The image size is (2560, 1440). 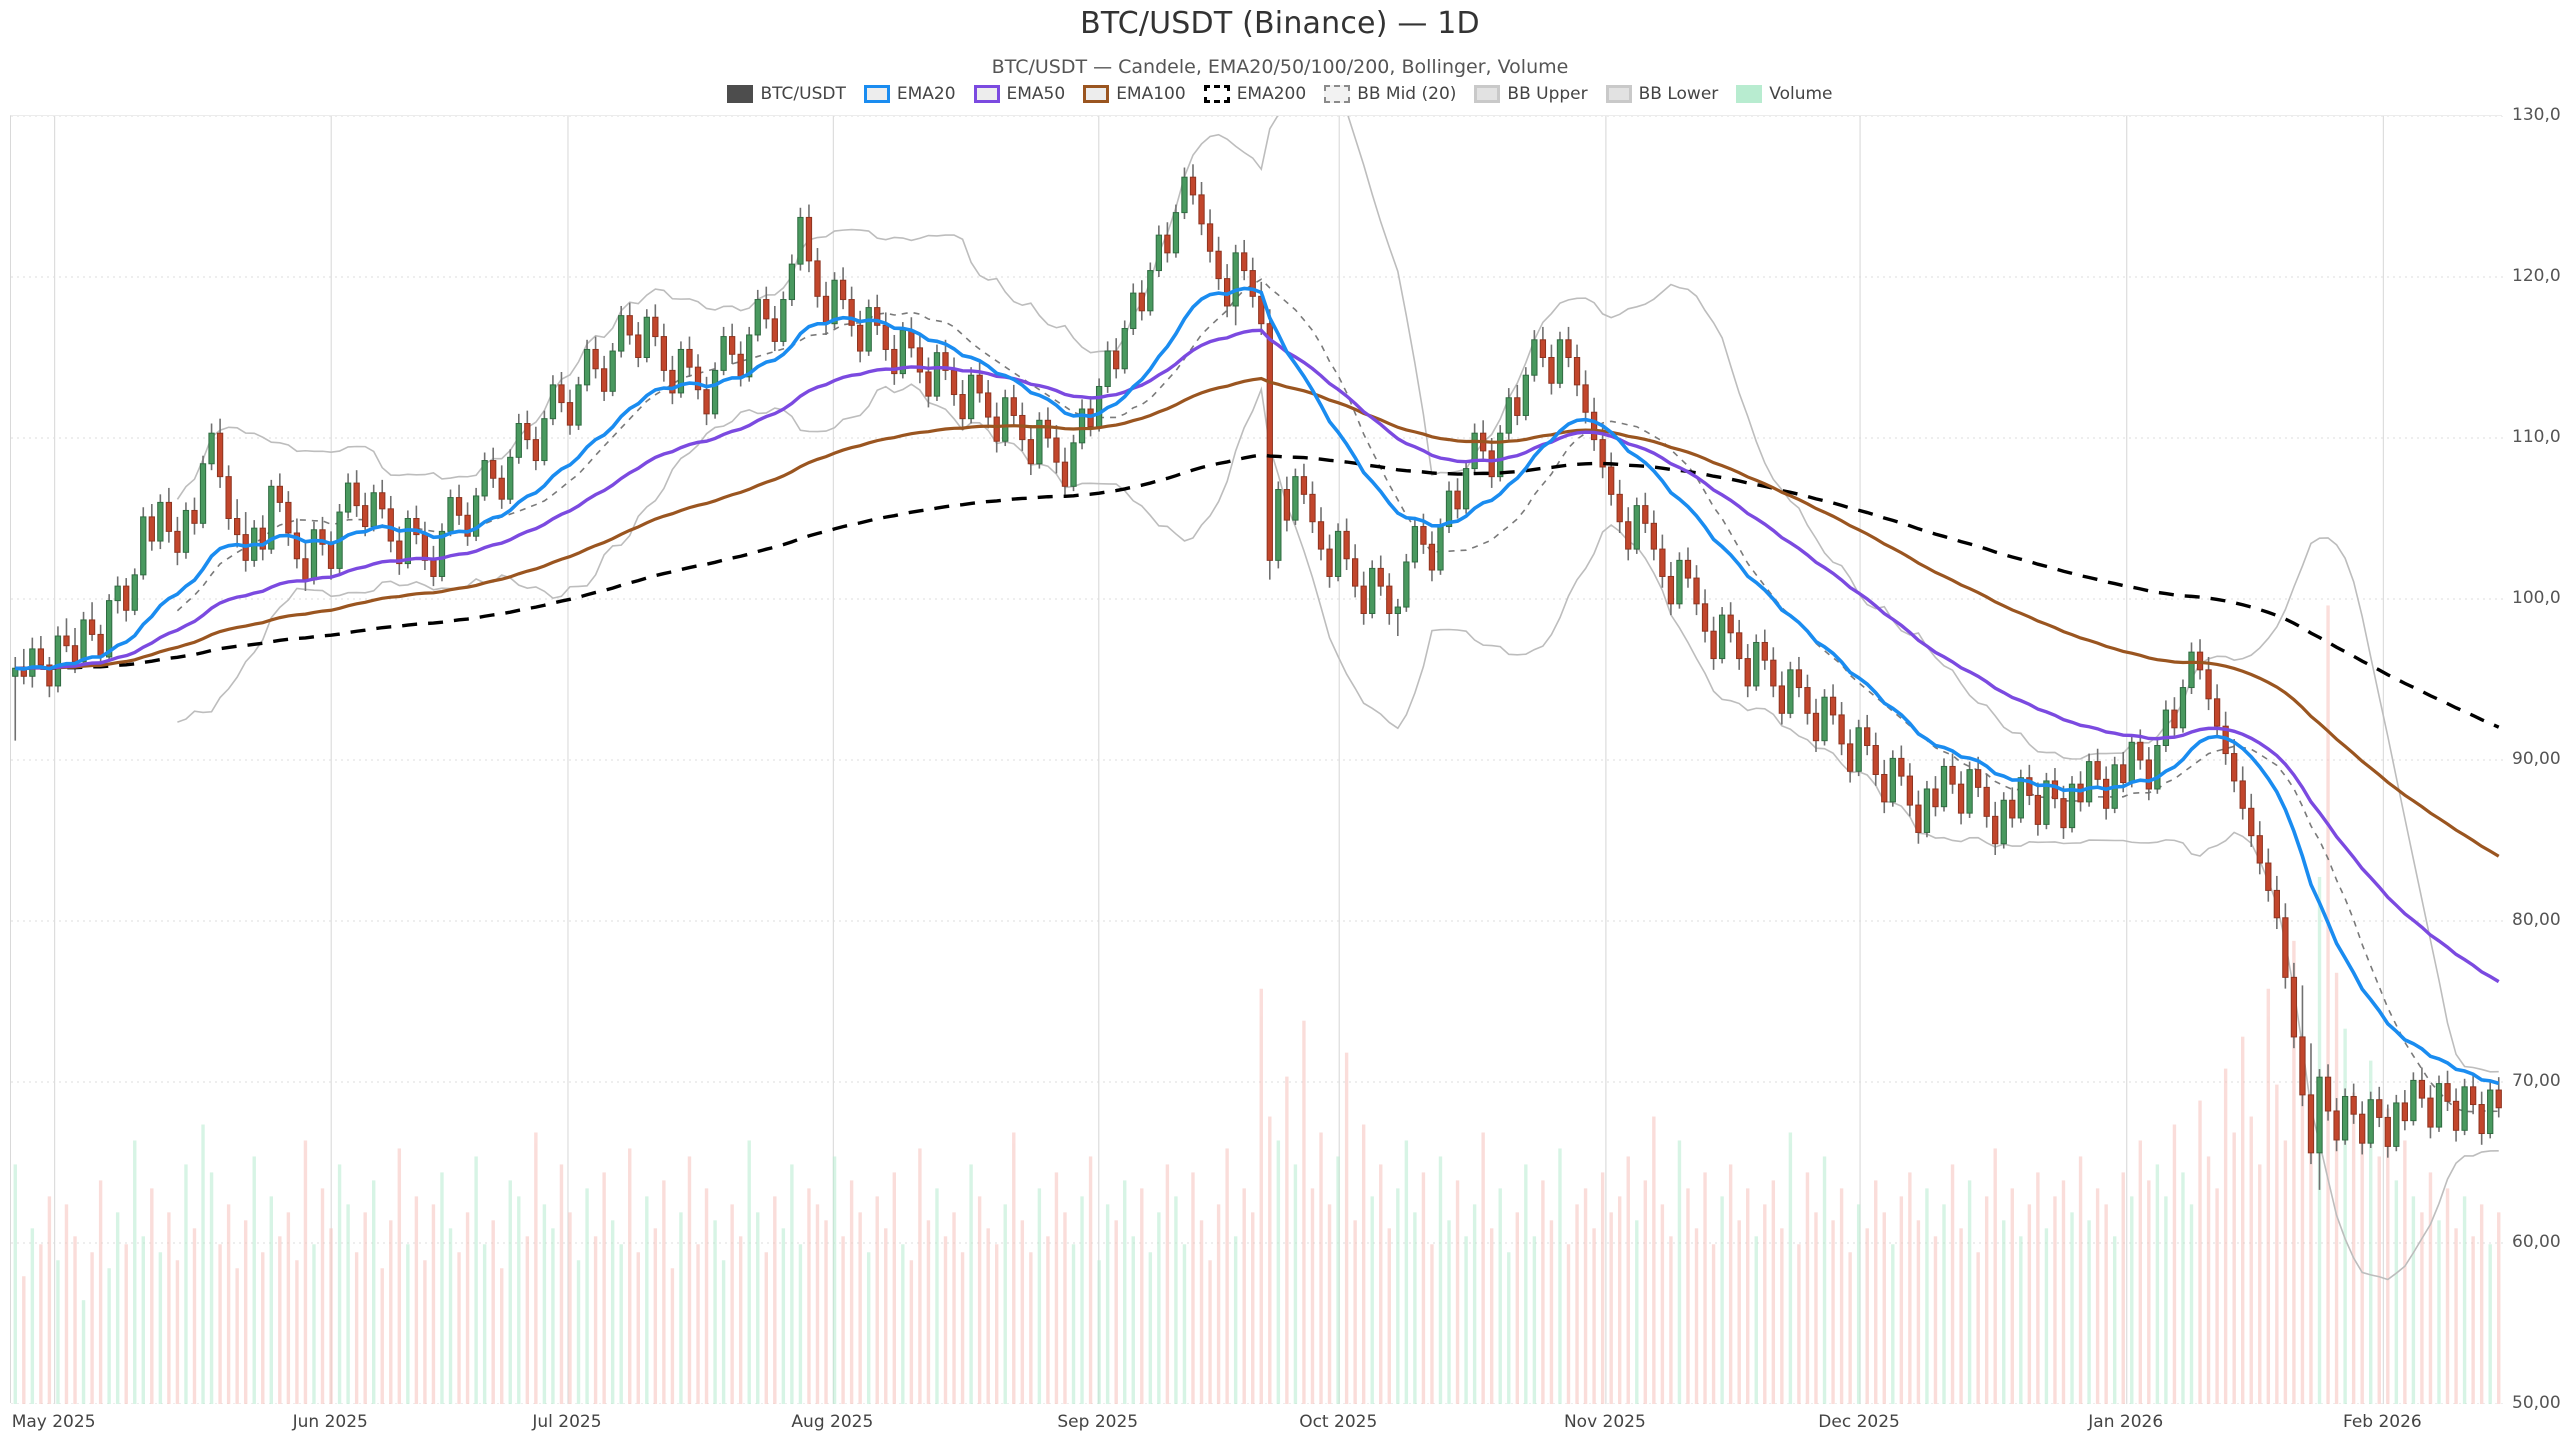 I want to click on y-axis-tick-label: 80,000, so click(x=2536, y=920).